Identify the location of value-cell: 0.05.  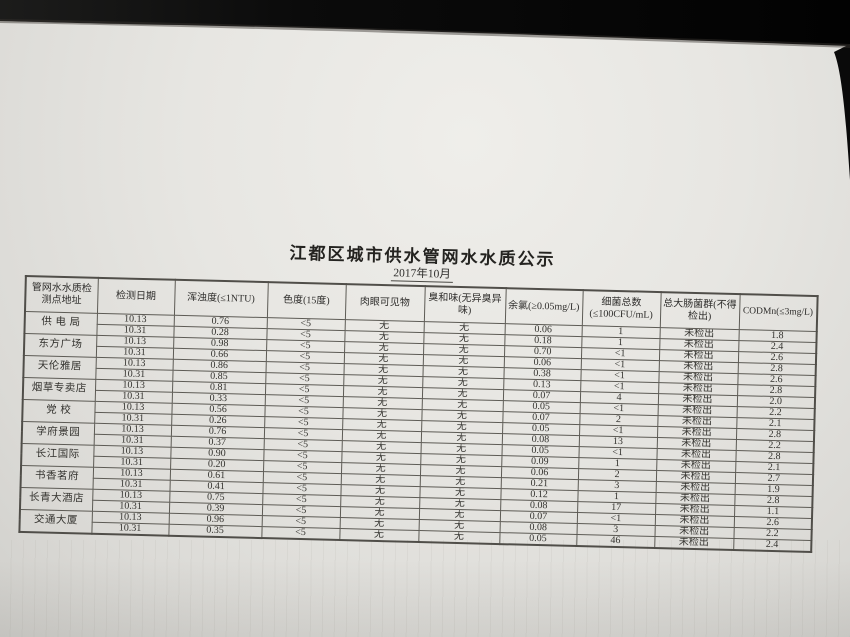
(538, 539).